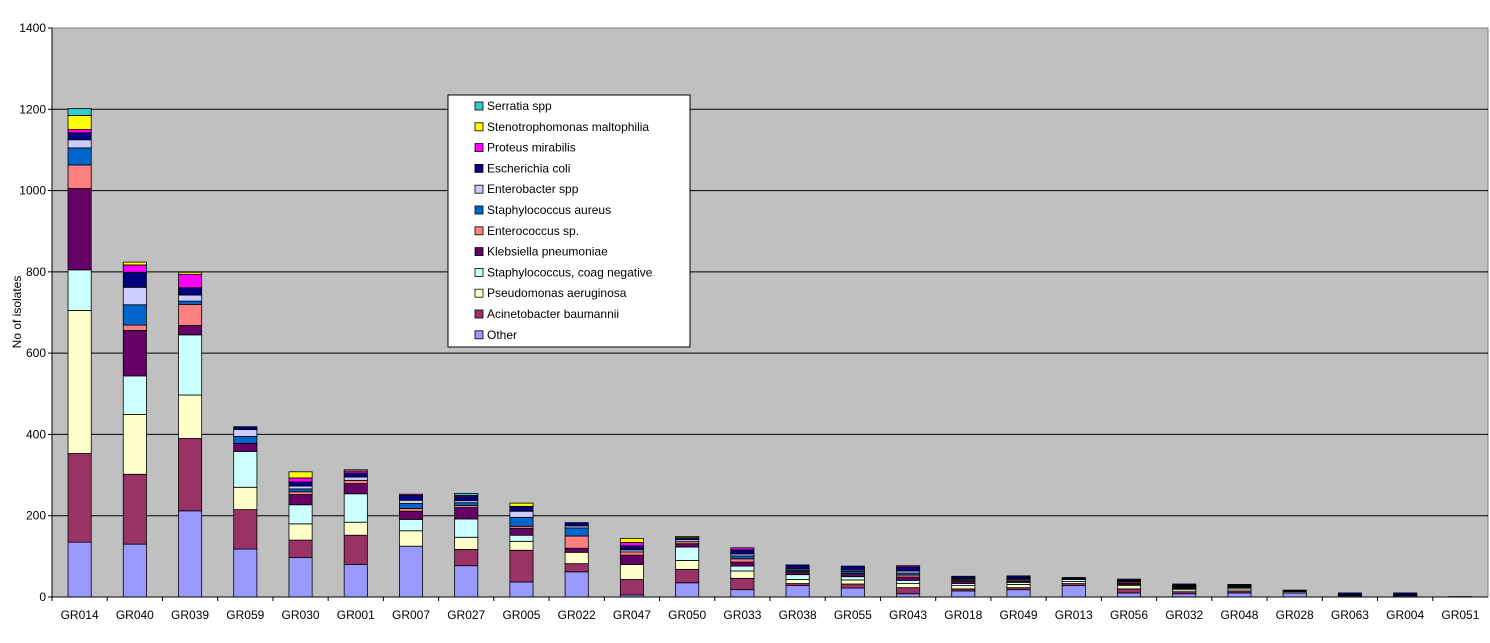 The height and width of the screenshot is (643, 1490). Describe the element at coordinates (531, 148) in the screenshot. I see `legend-label: Proteus mirabilis` at that location.